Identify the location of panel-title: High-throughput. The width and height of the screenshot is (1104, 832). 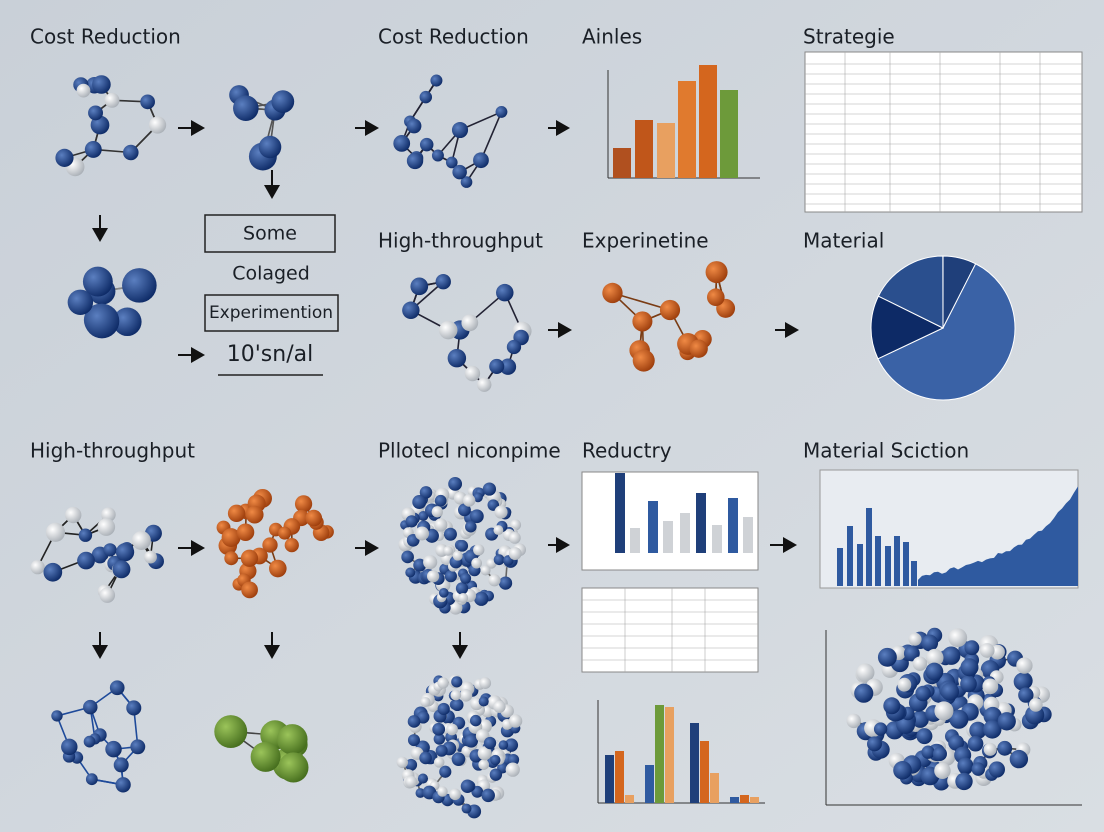
(112, 451).